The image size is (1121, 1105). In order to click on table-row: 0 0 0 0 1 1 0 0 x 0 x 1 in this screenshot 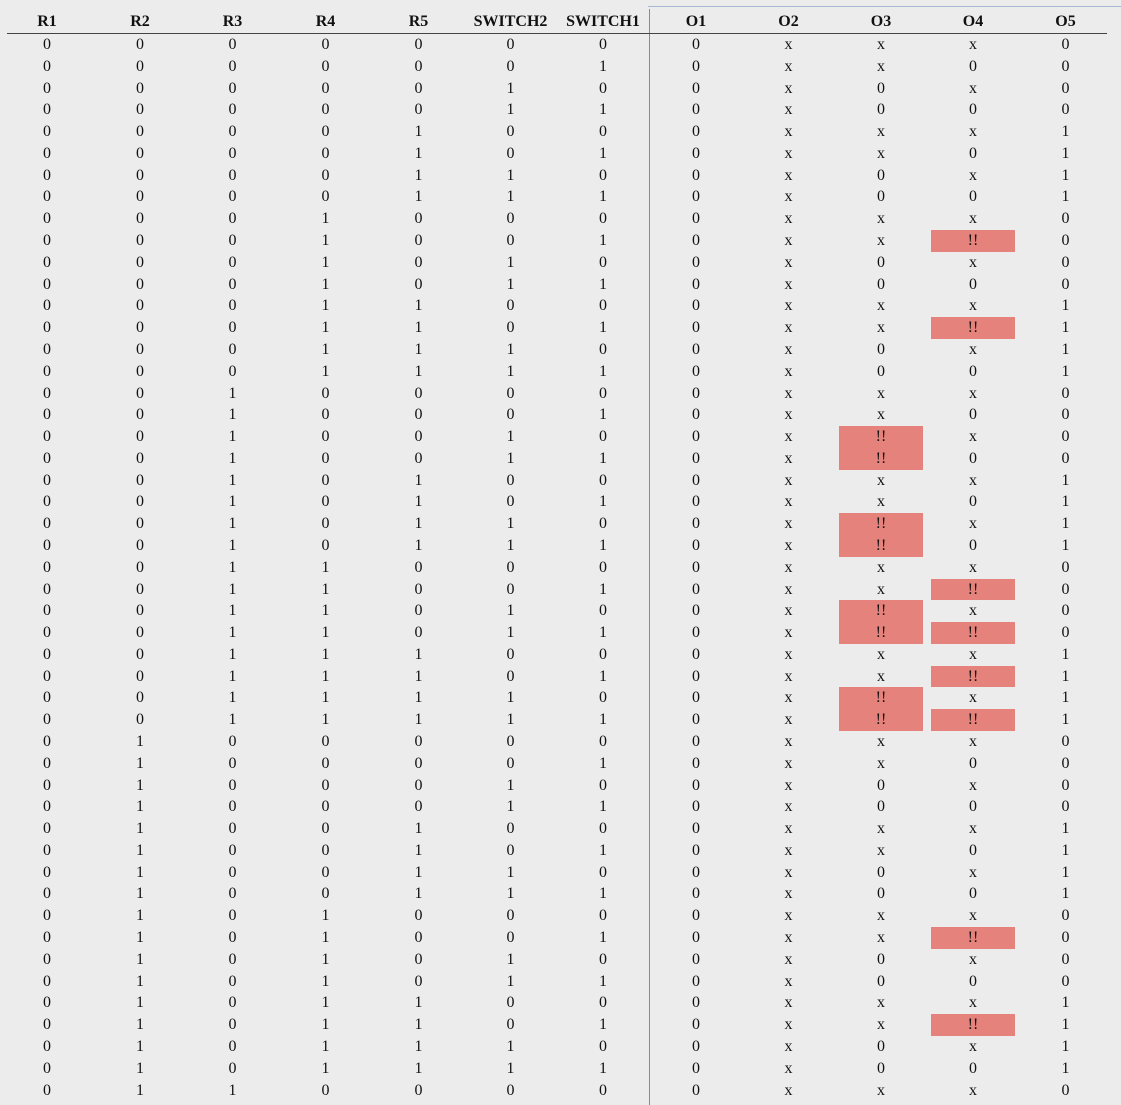, I will do `click(556, 176)`.